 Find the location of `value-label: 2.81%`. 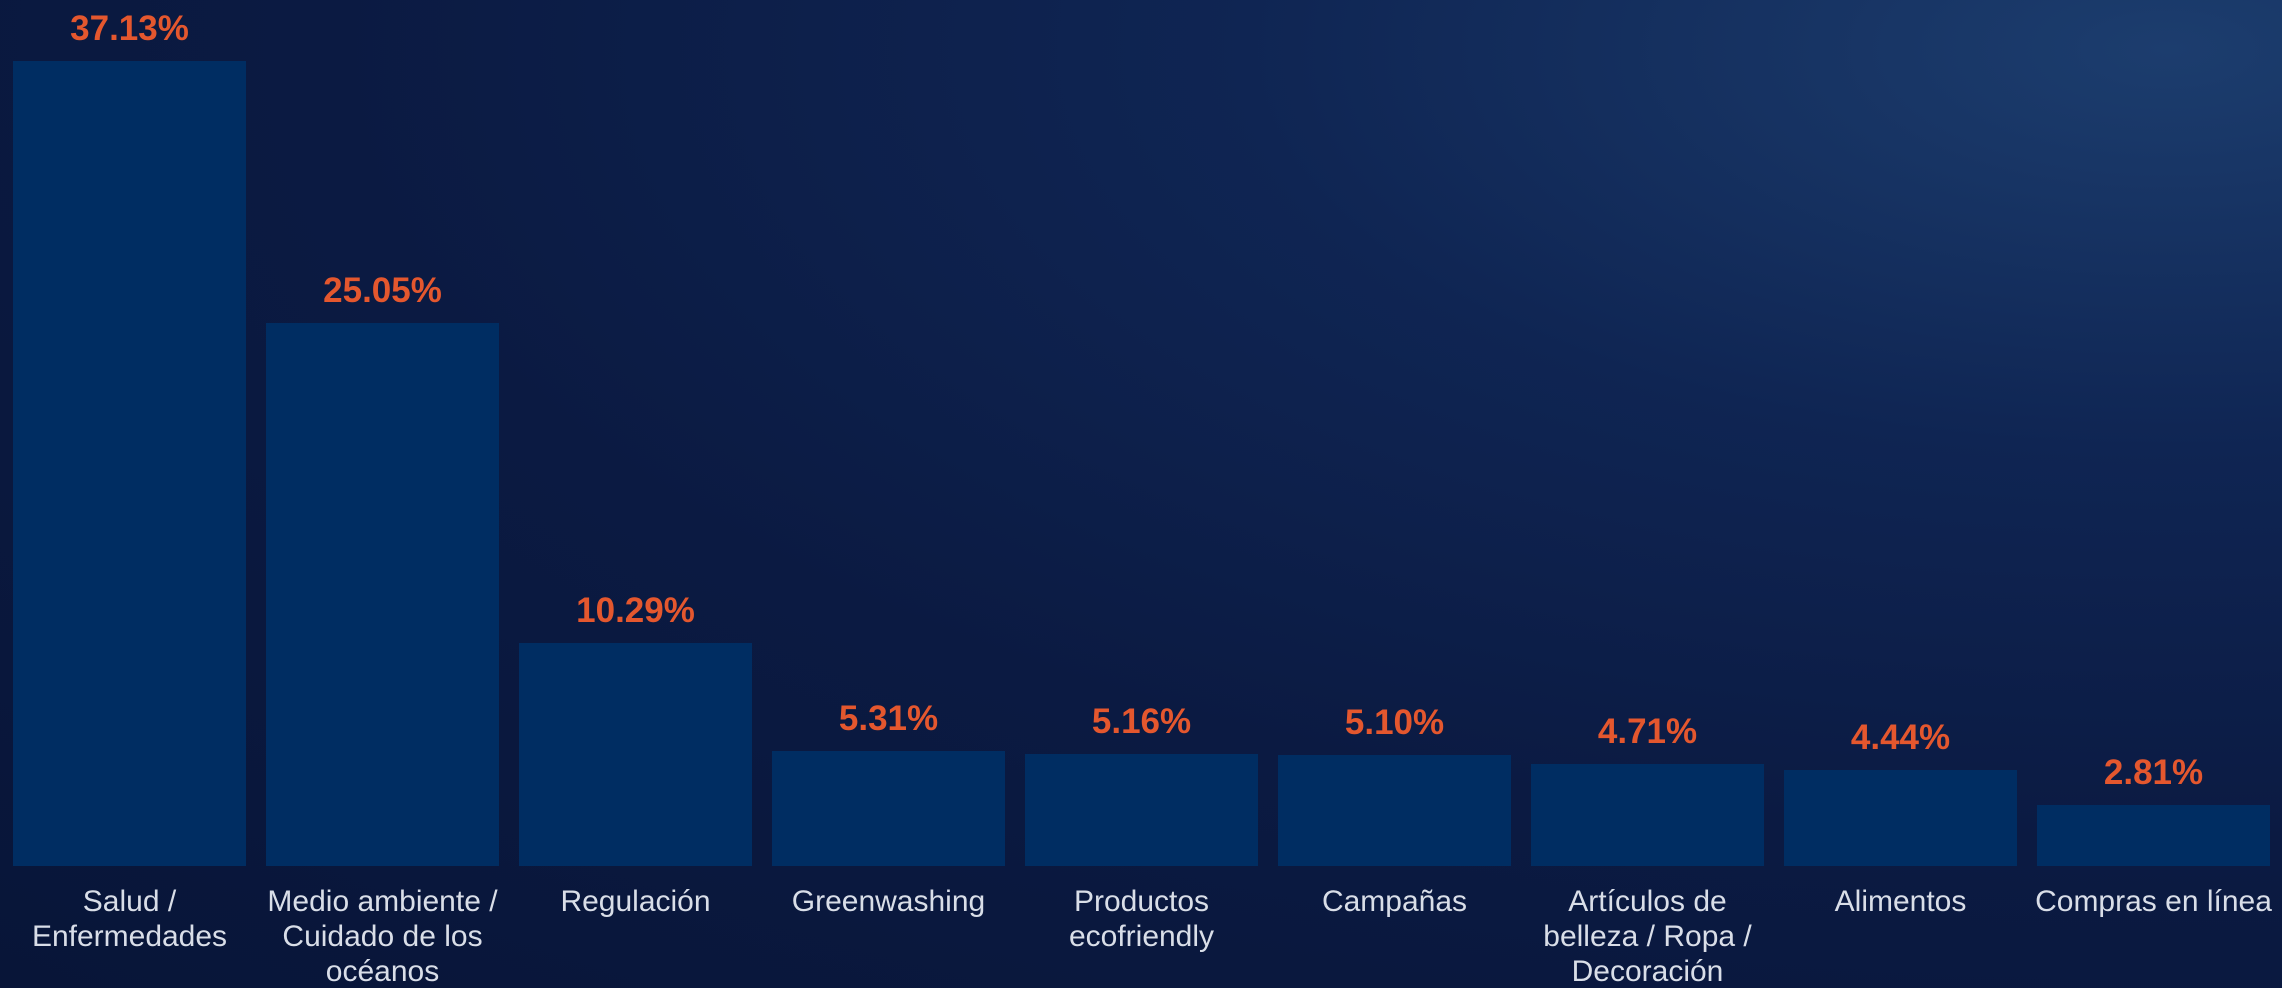

value-label: 2.81% is located at coordinates (2153, 773).